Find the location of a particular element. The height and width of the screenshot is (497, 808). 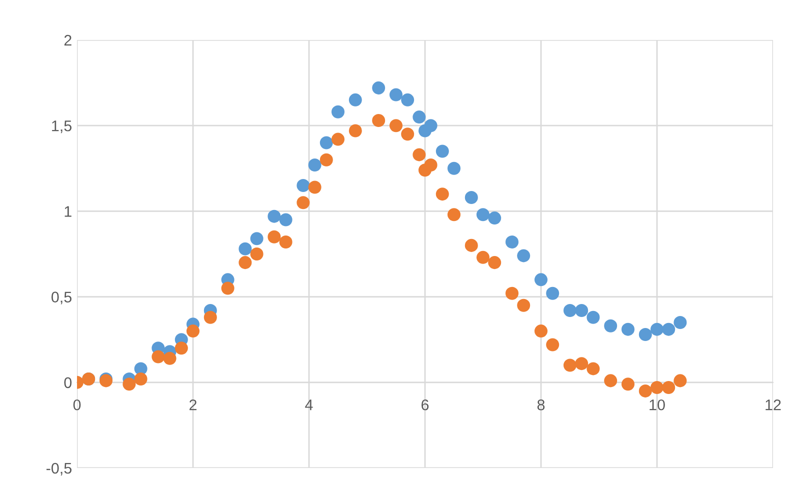

x-tick-label: 4 is located at coordinates (309, 405).